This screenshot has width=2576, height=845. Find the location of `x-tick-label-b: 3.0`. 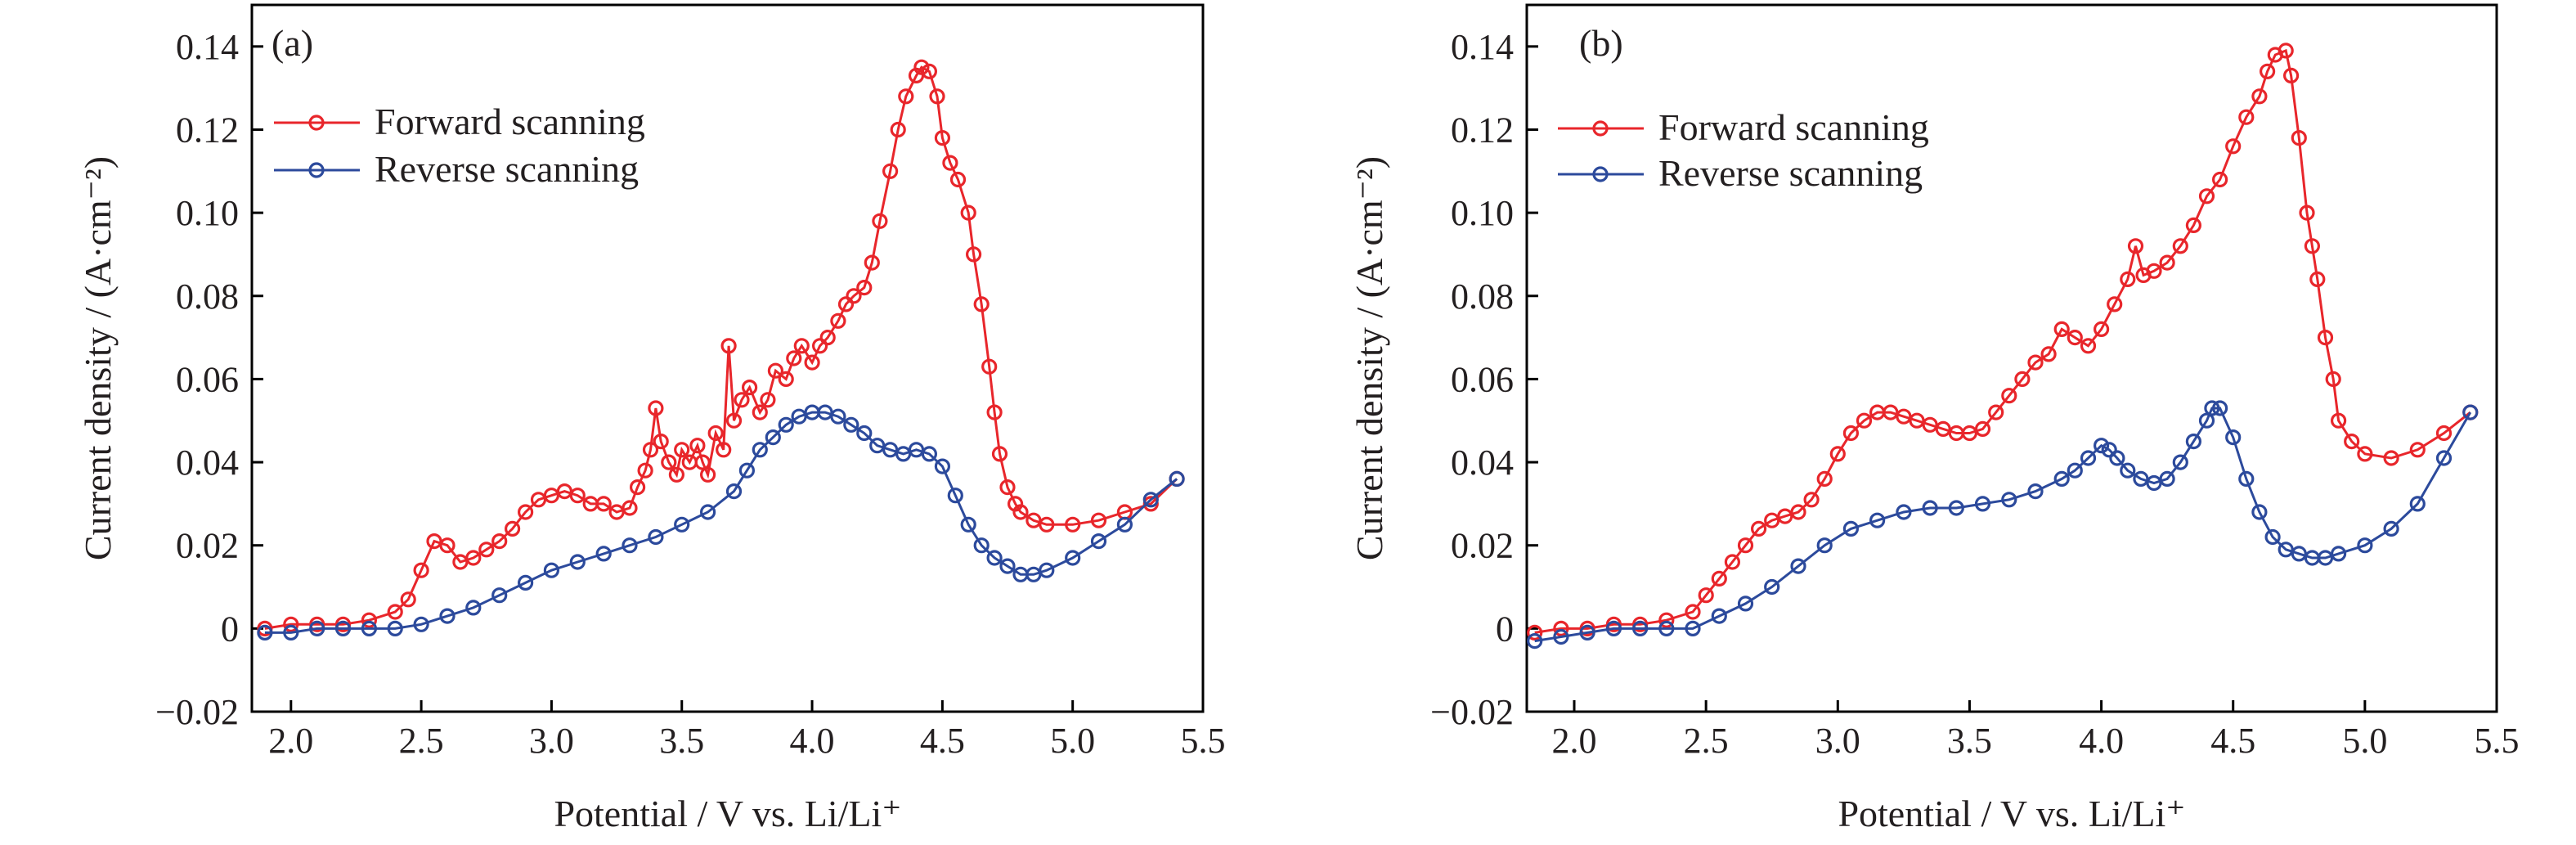

x-tick-label-b: 3.0 is located at coordinates (1837, 741).